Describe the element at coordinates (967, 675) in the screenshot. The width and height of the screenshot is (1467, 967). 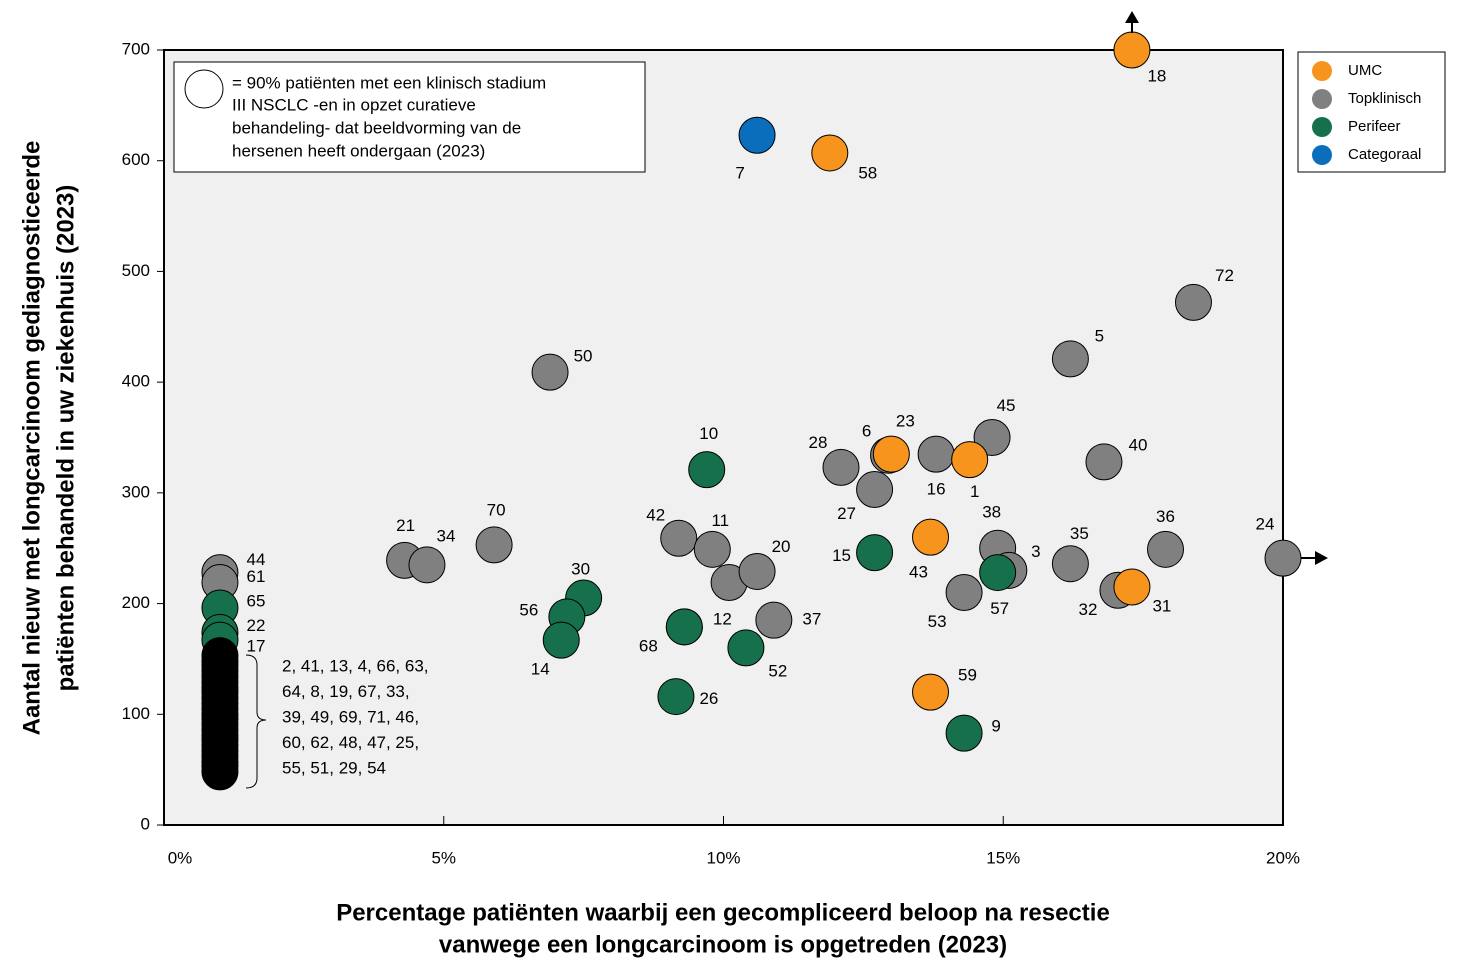
I see `point-label: 59` at that location.